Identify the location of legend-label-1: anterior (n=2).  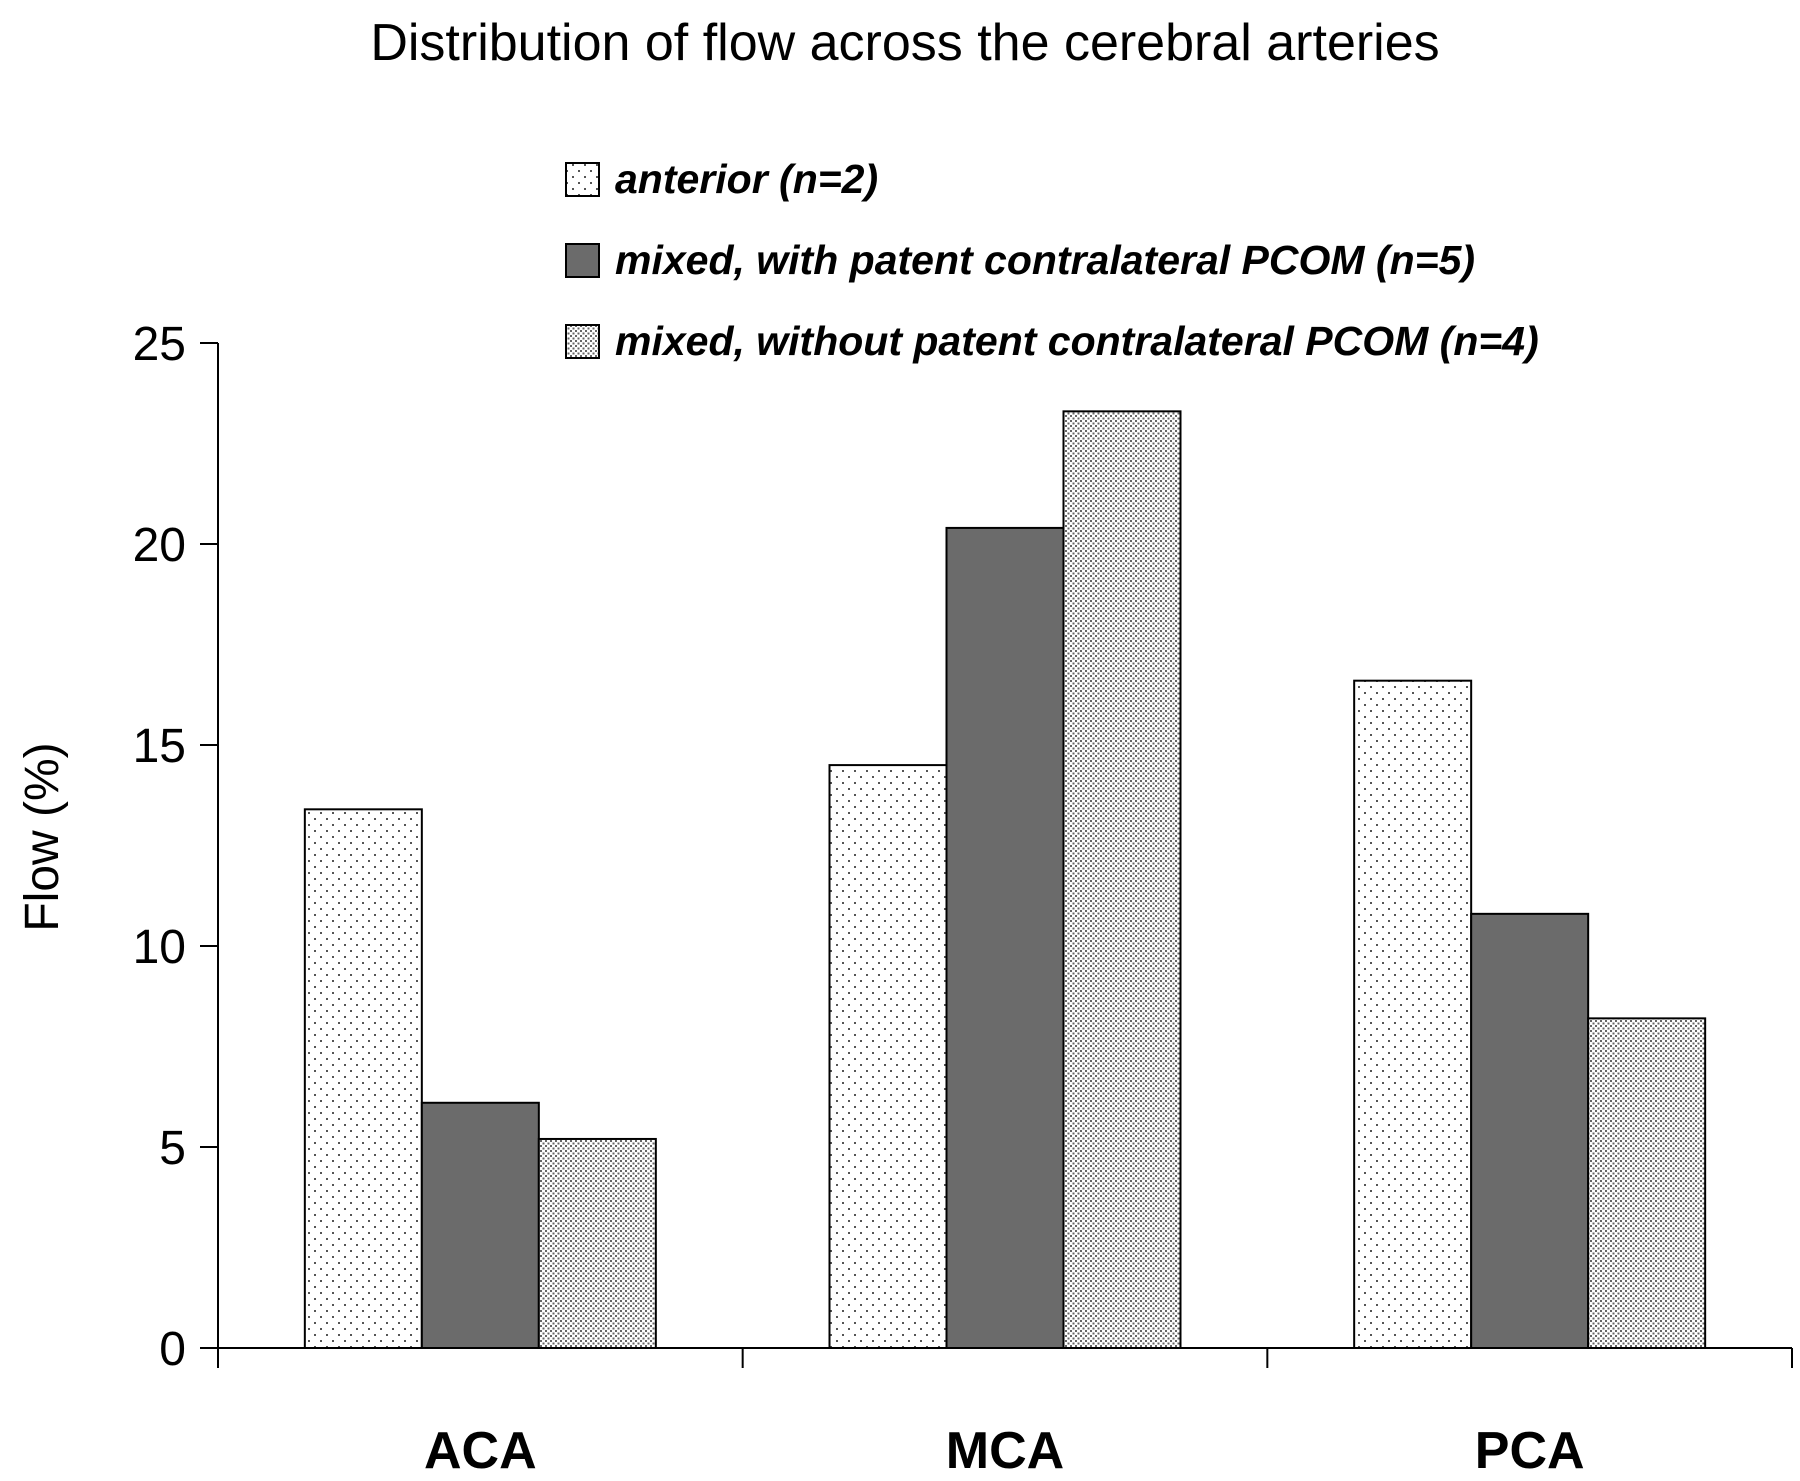
(746, 179).